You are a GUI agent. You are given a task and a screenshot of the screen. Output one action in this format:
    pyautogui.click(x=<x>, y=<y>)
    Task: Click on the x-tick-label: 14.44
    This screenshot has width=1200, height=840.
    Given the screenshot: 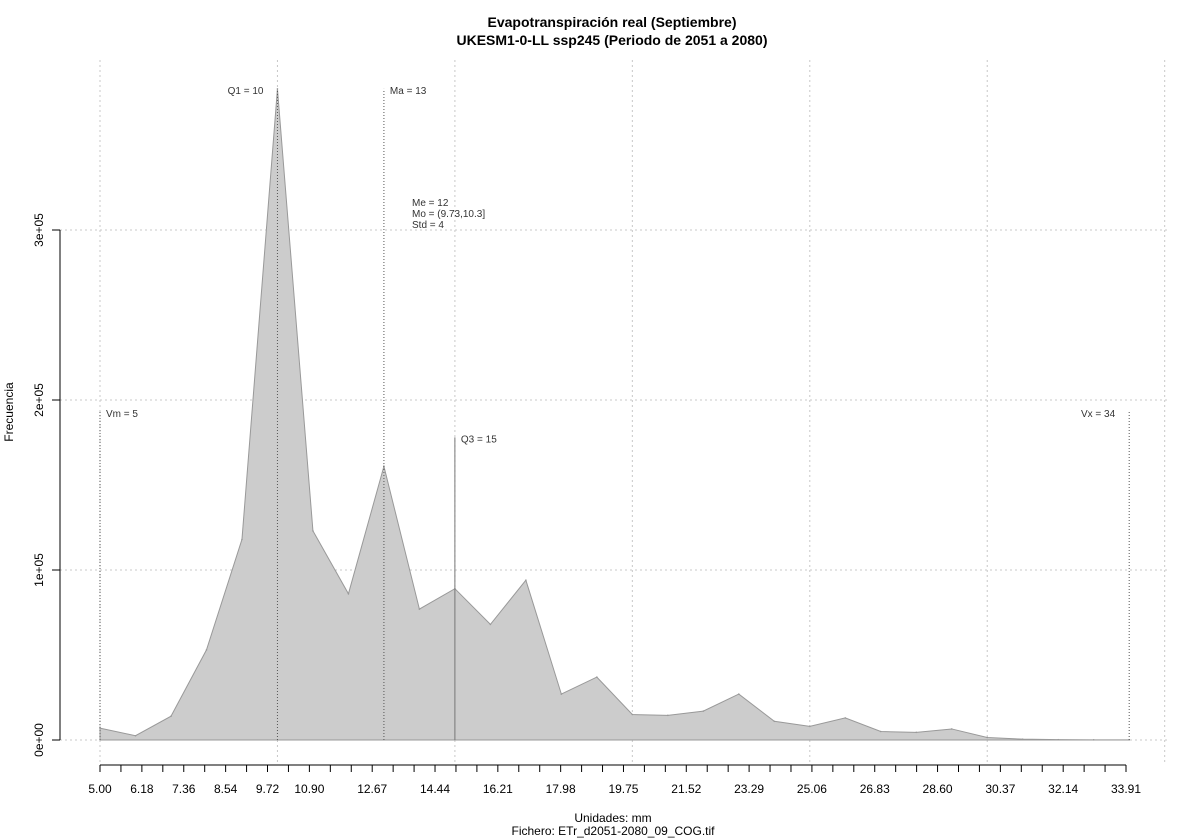 What is the action you would take?
    pyautogui.click(x=435, y=789)
    